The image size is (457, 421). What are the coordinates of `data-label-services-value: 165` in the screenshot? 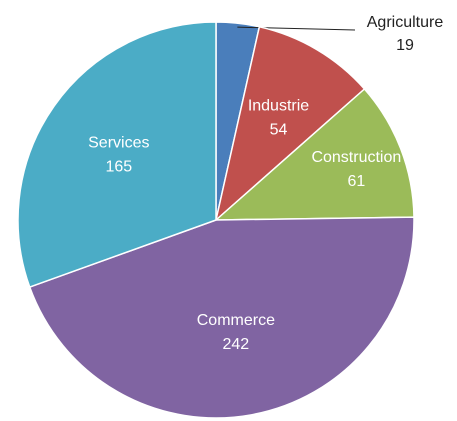 It's located at (118, 167).